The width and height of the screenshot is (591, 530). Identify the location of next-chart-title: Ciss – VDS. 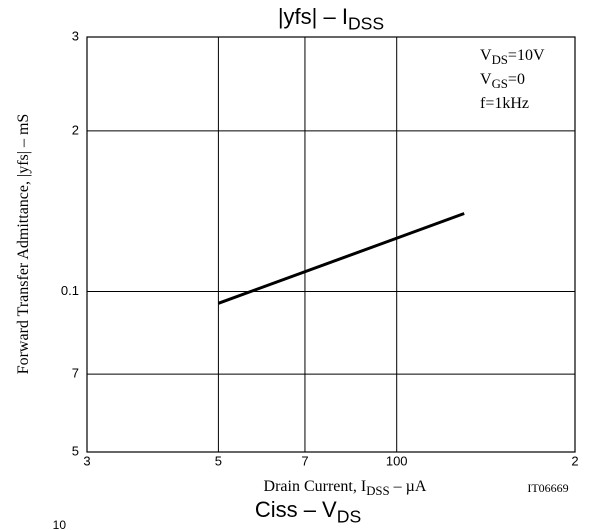
(308, 511).